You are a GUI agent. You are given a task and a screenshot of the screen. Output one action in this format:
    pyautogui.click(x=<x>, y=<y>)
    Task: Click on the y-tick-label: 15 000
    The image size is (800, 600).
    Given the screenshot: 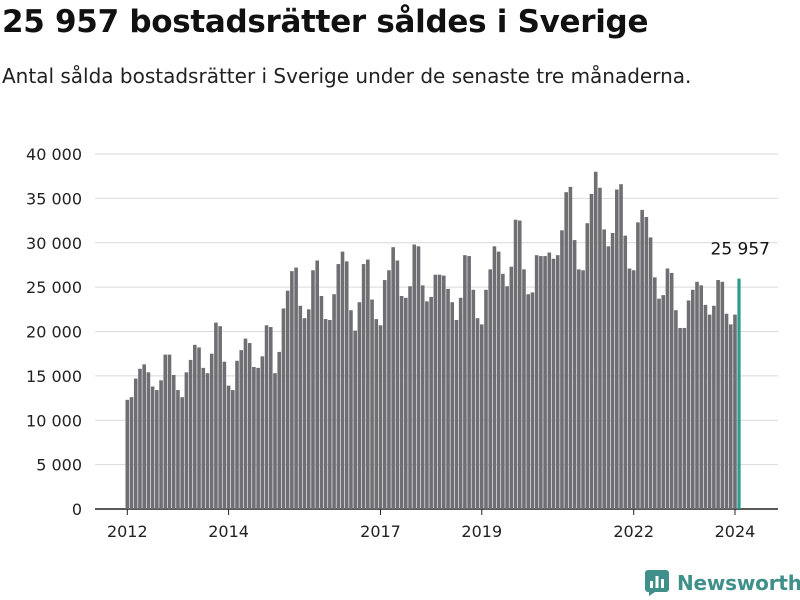 What is the action you would take?
    pyautogui.click(x=54, y=376)
    